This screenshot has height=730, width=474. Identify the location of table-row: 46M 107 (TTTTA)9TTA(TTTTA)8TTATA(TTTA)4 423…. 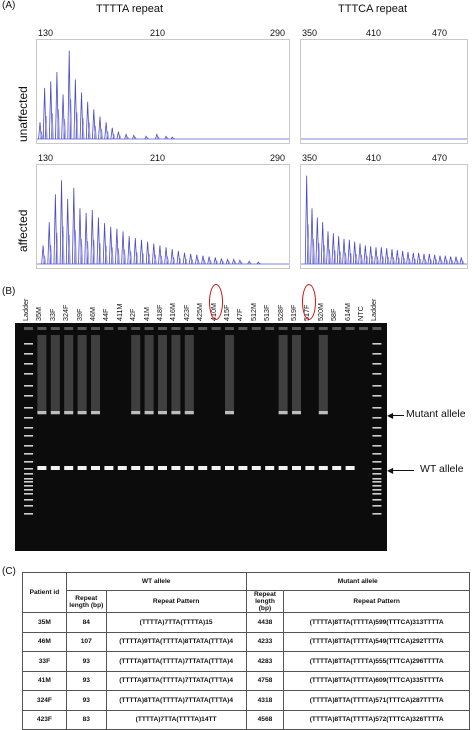
(246, 641).